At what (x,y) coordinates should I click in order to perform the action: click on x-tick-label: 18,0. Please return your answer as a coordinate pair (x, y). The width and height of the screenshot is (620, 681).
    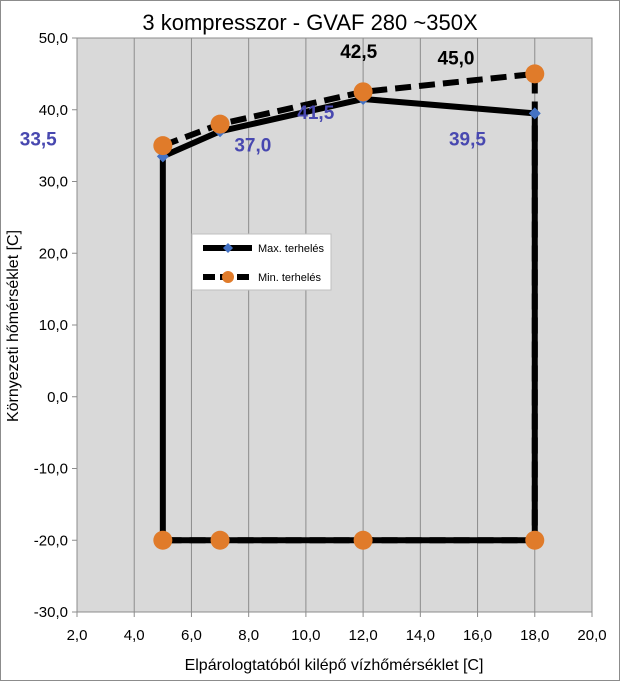
    Looking at the image, I should click on (534, 635).